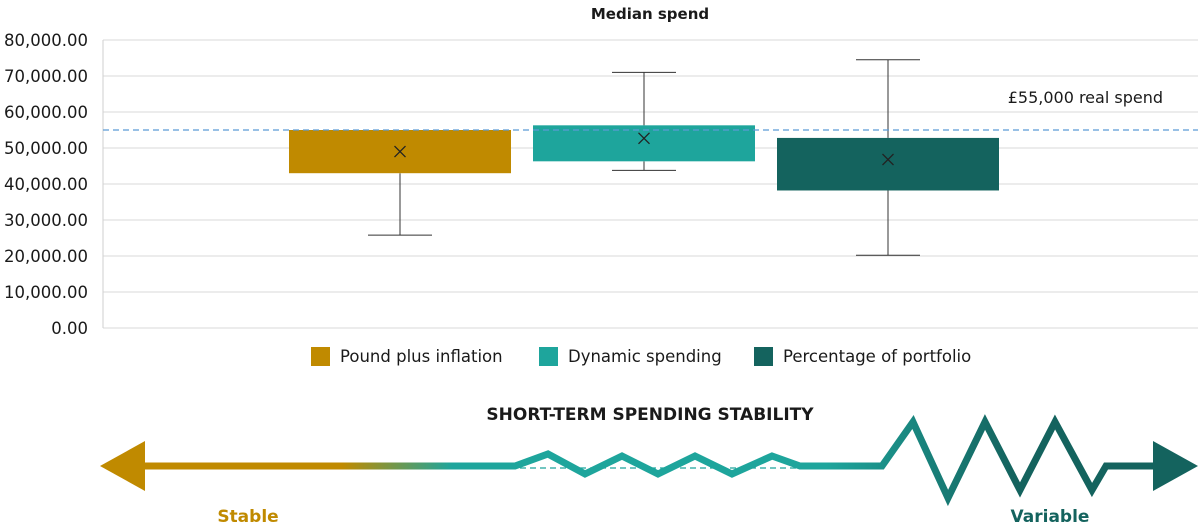 The width and height of the screenshot is (1200, 532). Describe the element at coordinates (1050, 517) in the screenshot. I see `variable-label: Variable` at that location.